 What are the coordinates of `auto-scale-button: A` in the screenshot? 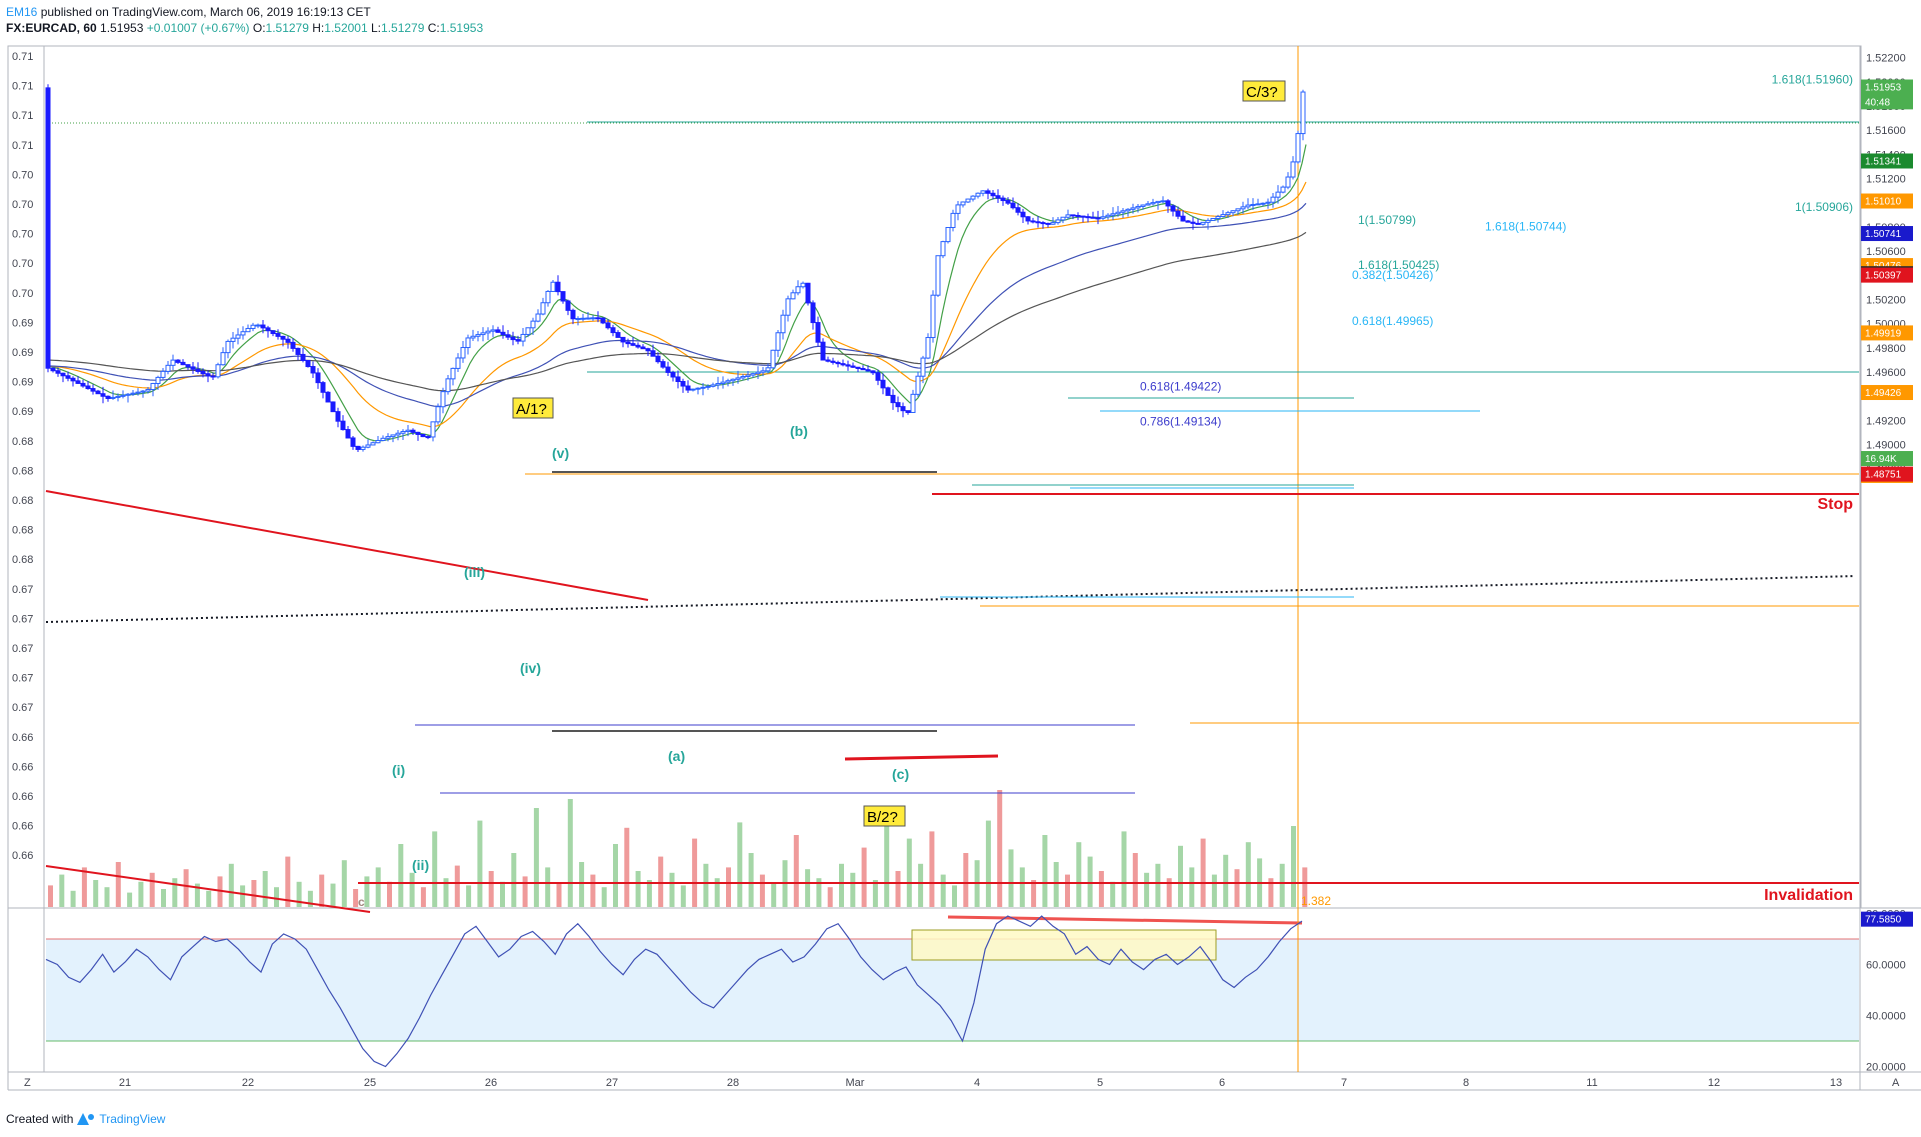 It's located at (1896, 1083).